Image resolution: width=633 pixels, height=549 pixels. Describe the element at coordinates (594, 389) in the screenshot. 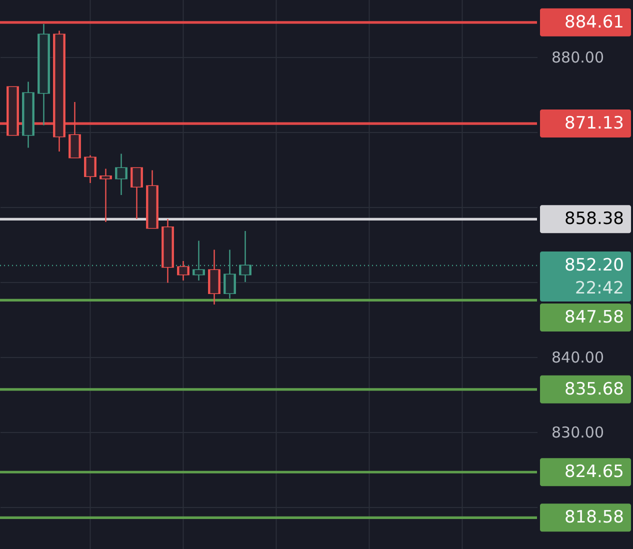

I see `ref-line-label: 835.68` at that location.